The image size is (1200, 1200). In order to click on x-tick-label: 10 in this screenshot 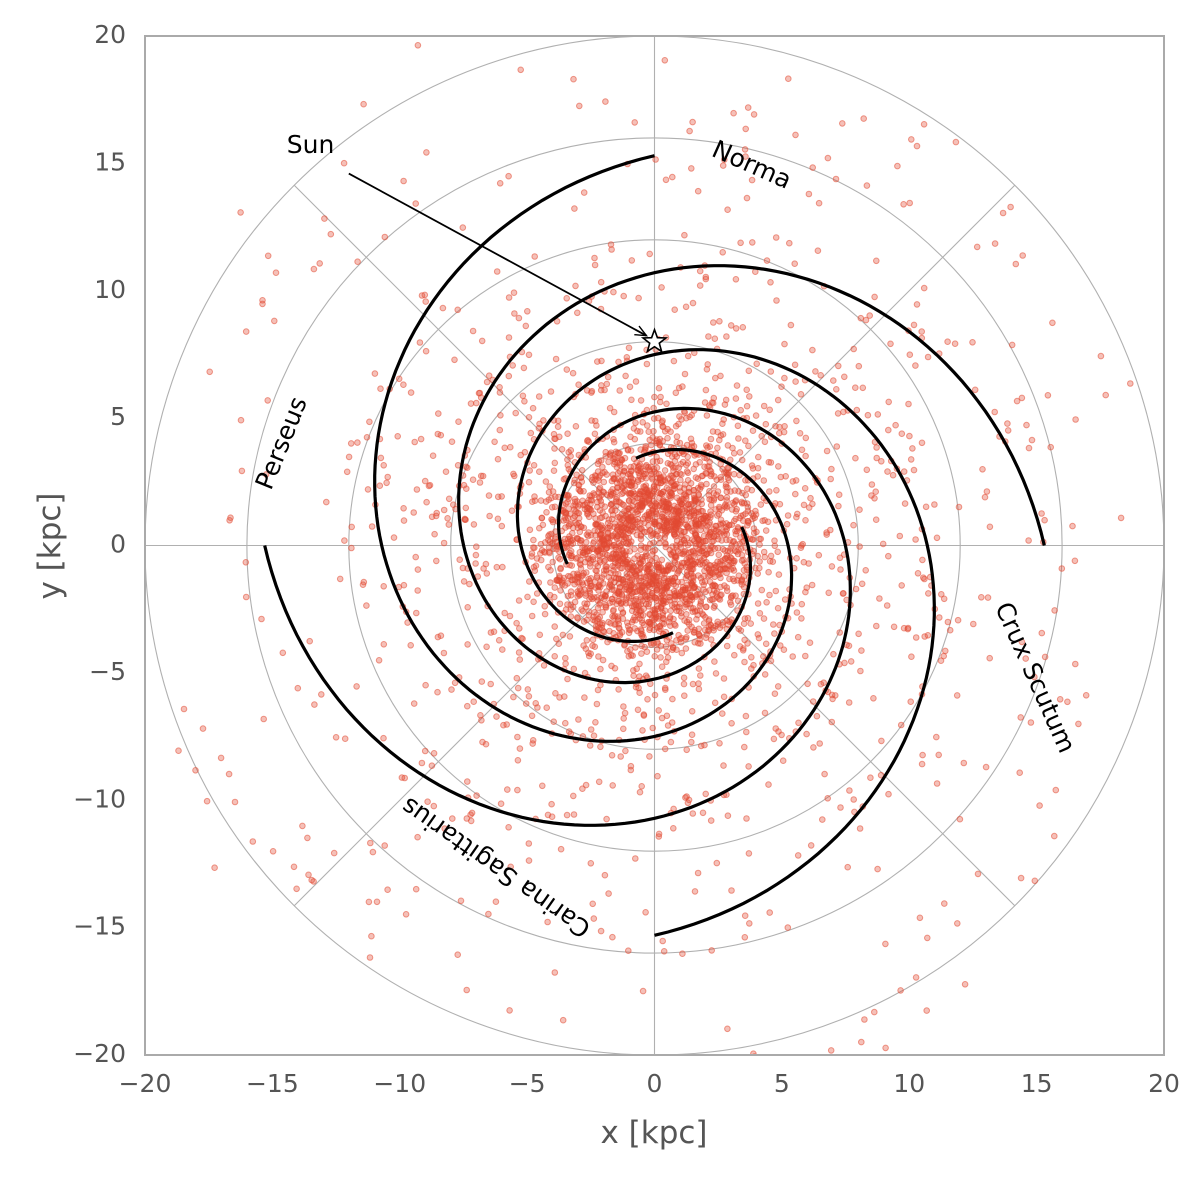, I will do `click(909, 1083)`.